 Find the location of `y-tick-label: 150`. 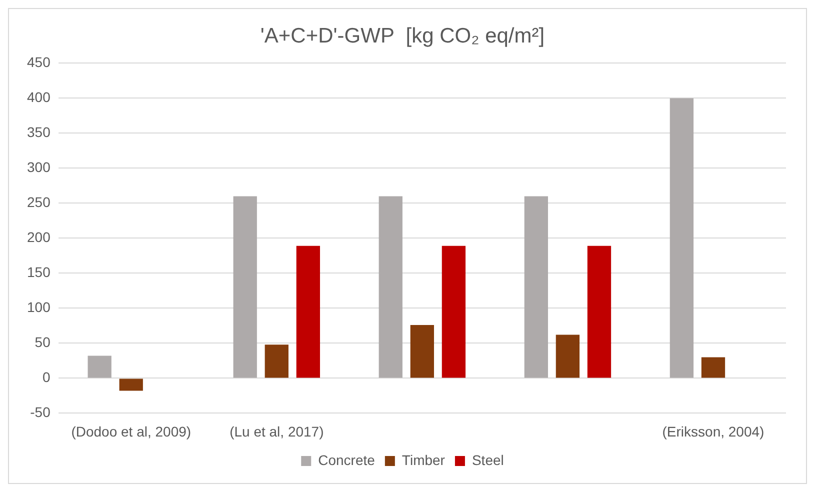

y-tick-label: 150 is located at coordinates (39, 272).